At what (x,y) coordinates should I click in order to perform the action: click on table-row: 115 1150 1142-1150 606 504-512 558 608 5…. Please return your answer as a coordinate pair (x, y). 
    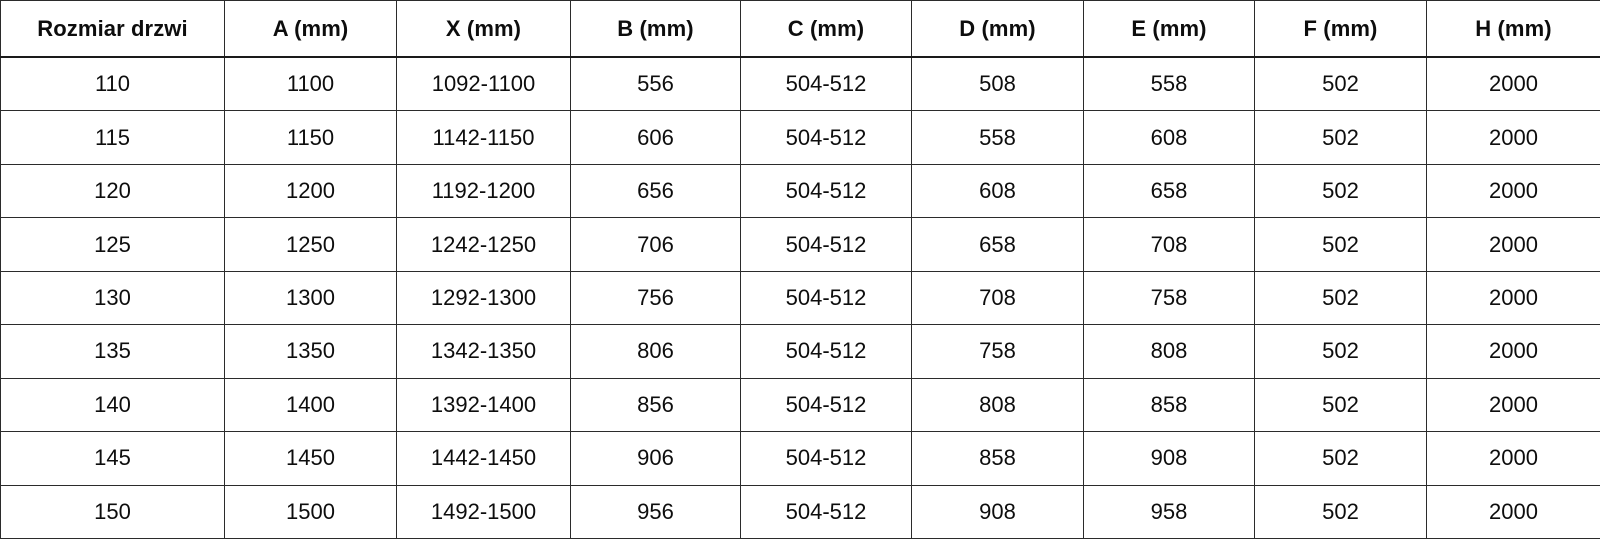
    Looking at the image, I should click on (800, 137).